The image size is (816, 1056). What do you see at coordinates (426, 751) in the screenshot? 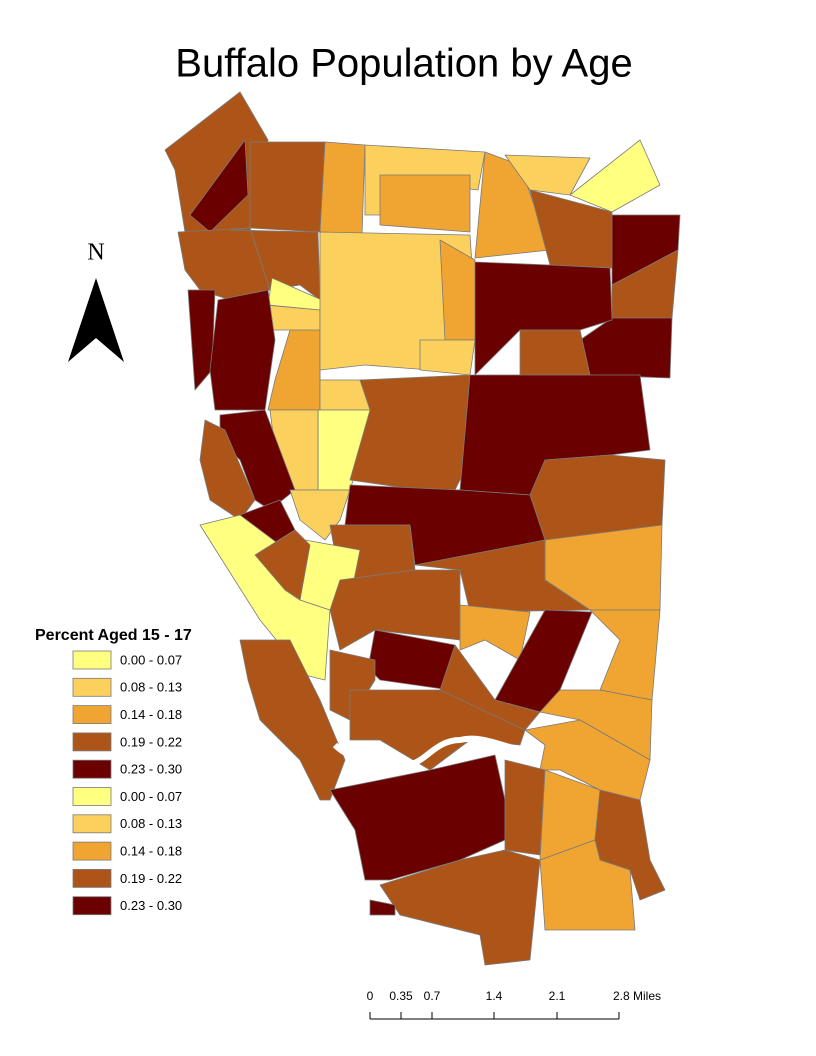
I see `river` at bounding box center [426, 751].